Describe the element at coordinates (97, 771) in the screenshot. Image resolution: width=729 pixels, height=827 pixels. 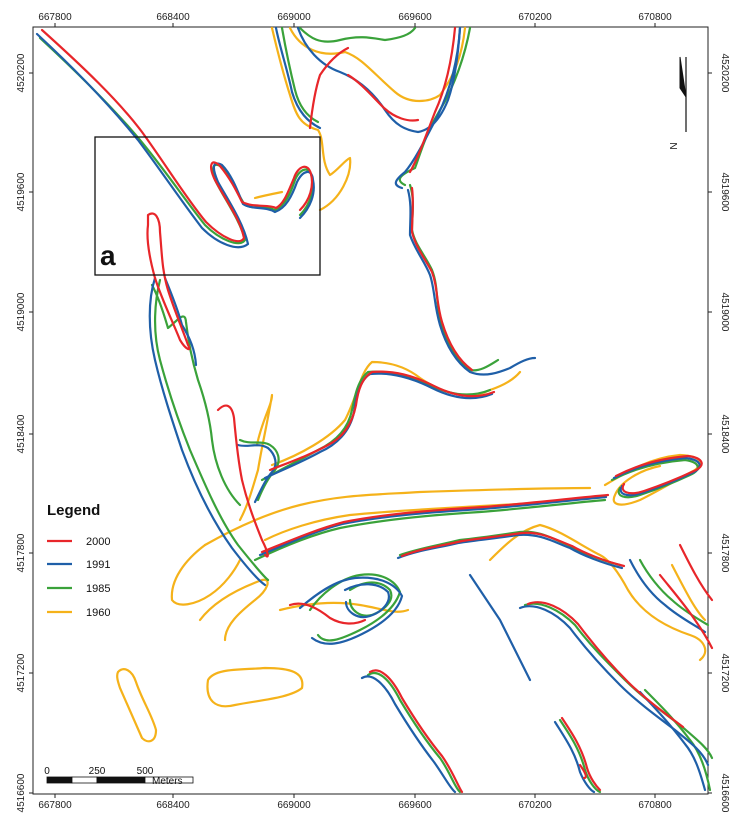
I see `scale-label-250: 250` at that location.